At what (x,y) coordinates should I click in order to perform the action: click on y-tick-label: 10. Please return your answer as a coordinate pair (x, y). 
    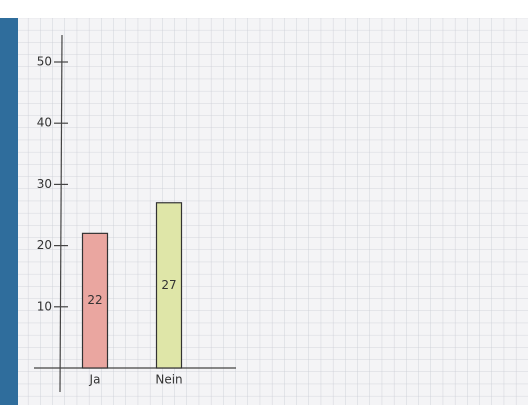
    Looking at the image, I should click on (44, 306).